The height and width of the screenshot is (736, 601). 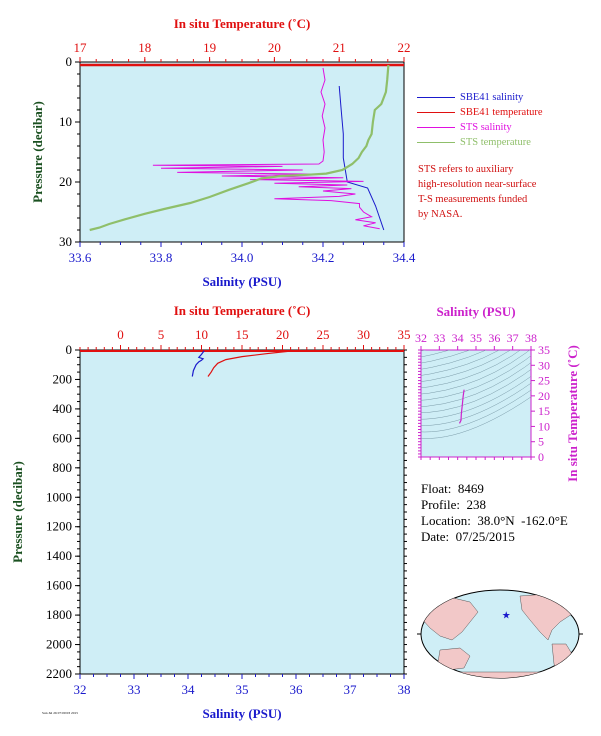 I want to click on legend-swatch-sbe41-temperature, so click(x=436, y=112).